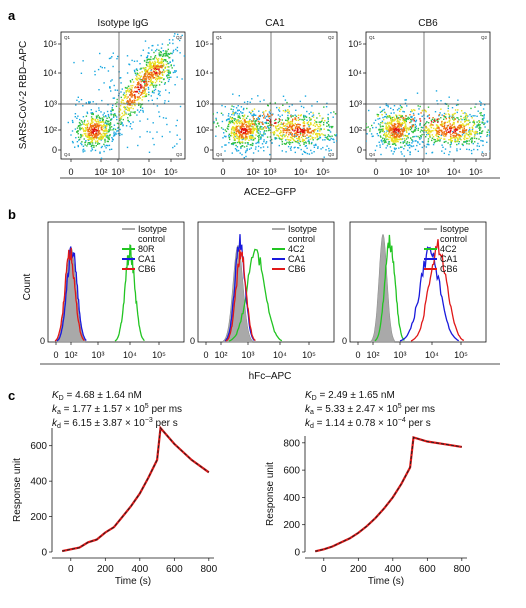  Describe the element at coordinates (301, 172) in the screenshot. I see `x-tick-label: 10⁴` at that location.